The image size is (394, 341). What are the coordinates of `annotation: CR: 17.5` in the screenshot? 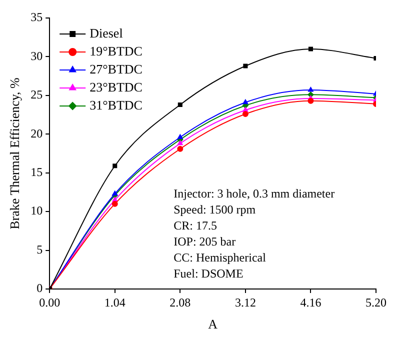 It's located at (195, 225).